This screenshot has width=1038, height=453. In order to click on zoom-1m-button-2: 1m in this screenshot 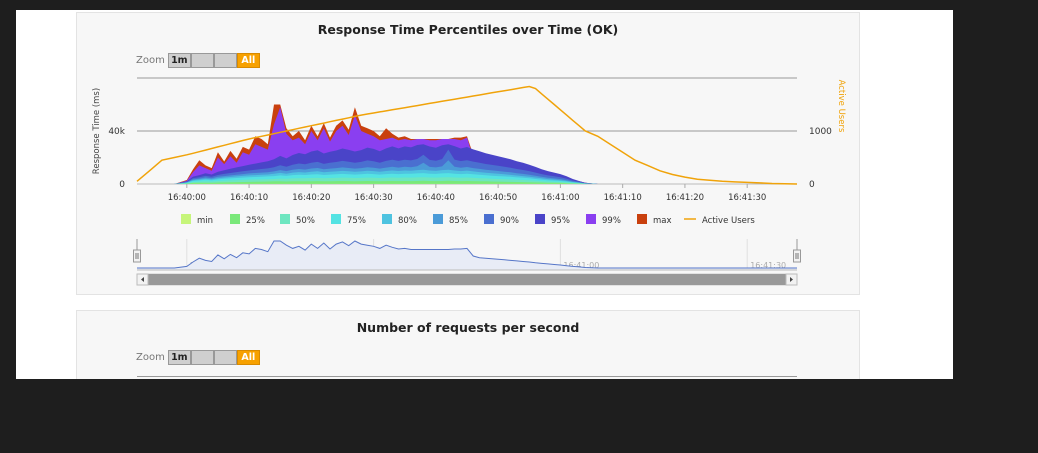, I will do `click(179, 357)`.